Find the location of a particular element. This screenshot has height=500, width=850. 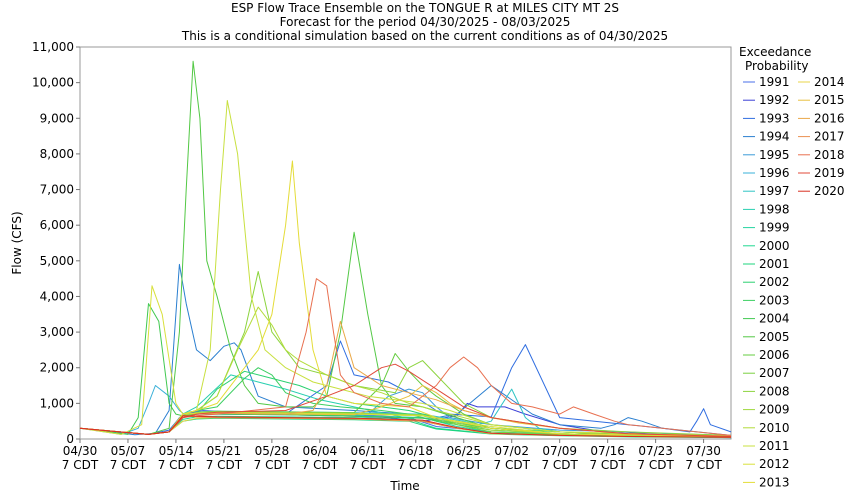

legend-label-1995: 1995 is located at coordinates (774, 155).